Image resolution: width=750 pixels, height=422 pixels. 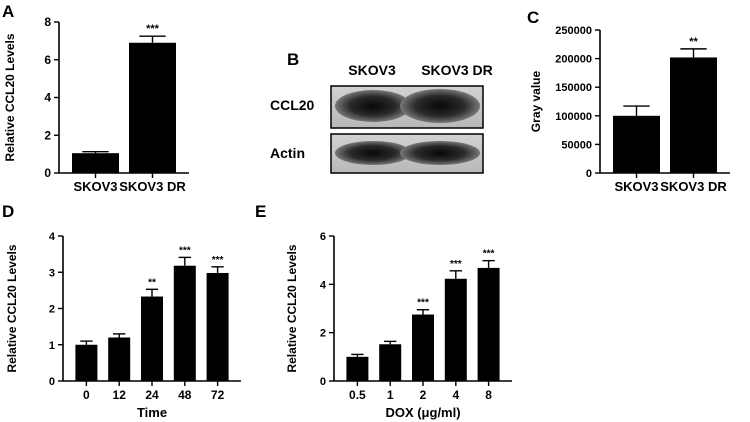 What do you see at coordinates (185, 395) in the screenshot?
I see `chart-d-category-label: 48` at bounding box center [185, 395].